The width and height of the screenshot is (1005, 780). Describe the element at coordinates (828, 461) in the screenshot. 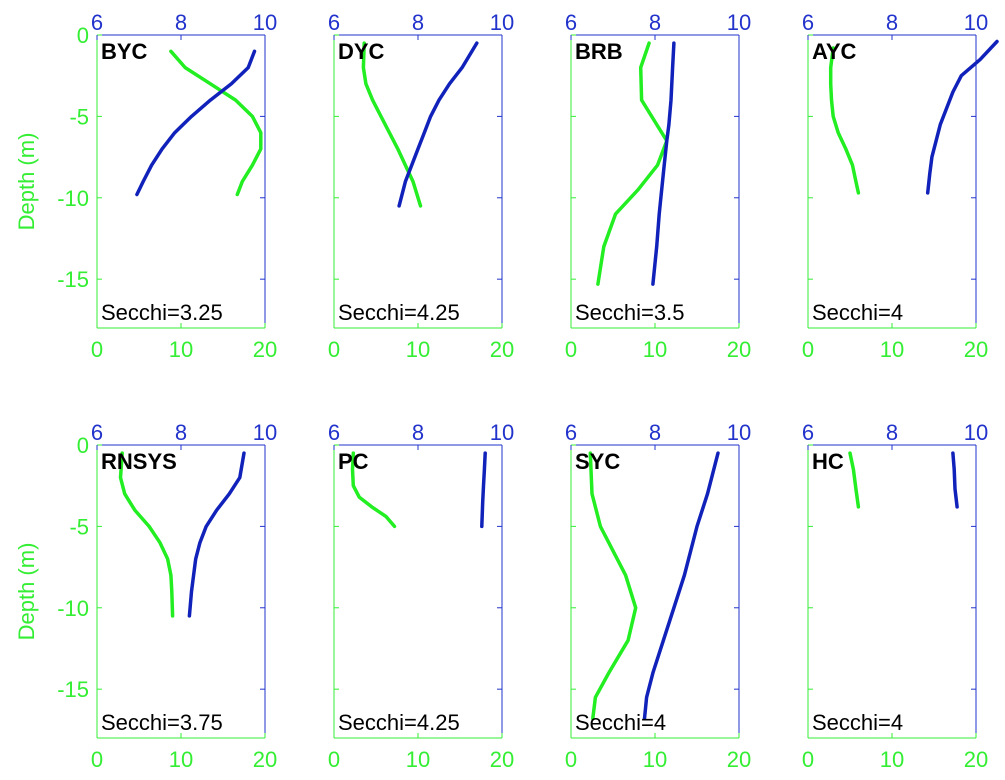

I see `panel-label: HC` at that location.